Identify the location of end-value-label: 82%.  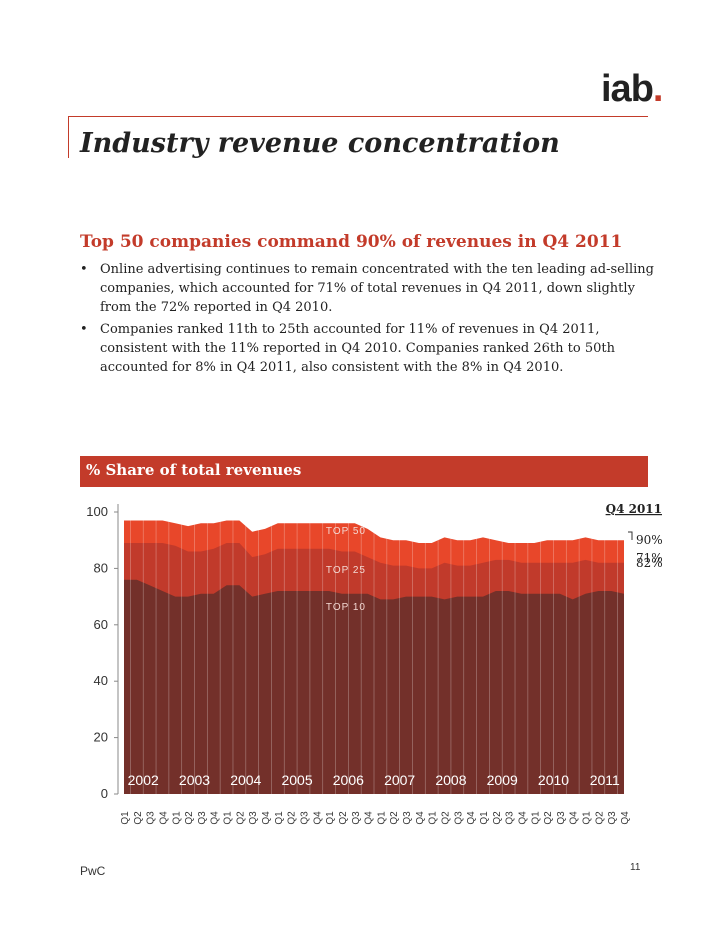
(649, 563).